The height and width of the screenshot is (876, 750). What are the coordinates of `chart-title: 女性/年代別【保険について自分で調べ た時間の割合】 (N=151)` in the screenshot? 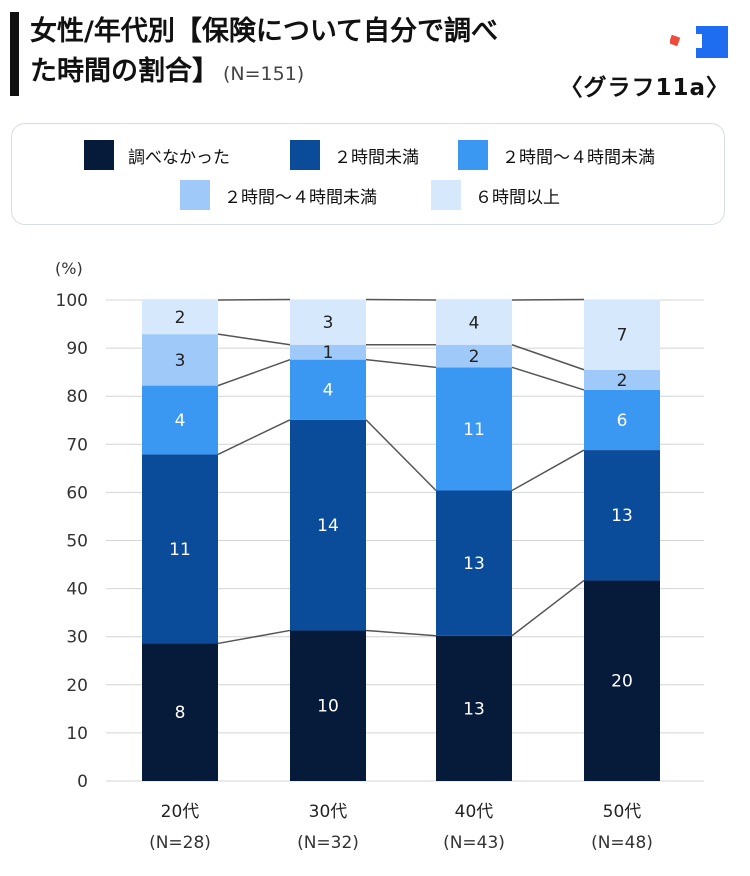 It's located at (310, 53).